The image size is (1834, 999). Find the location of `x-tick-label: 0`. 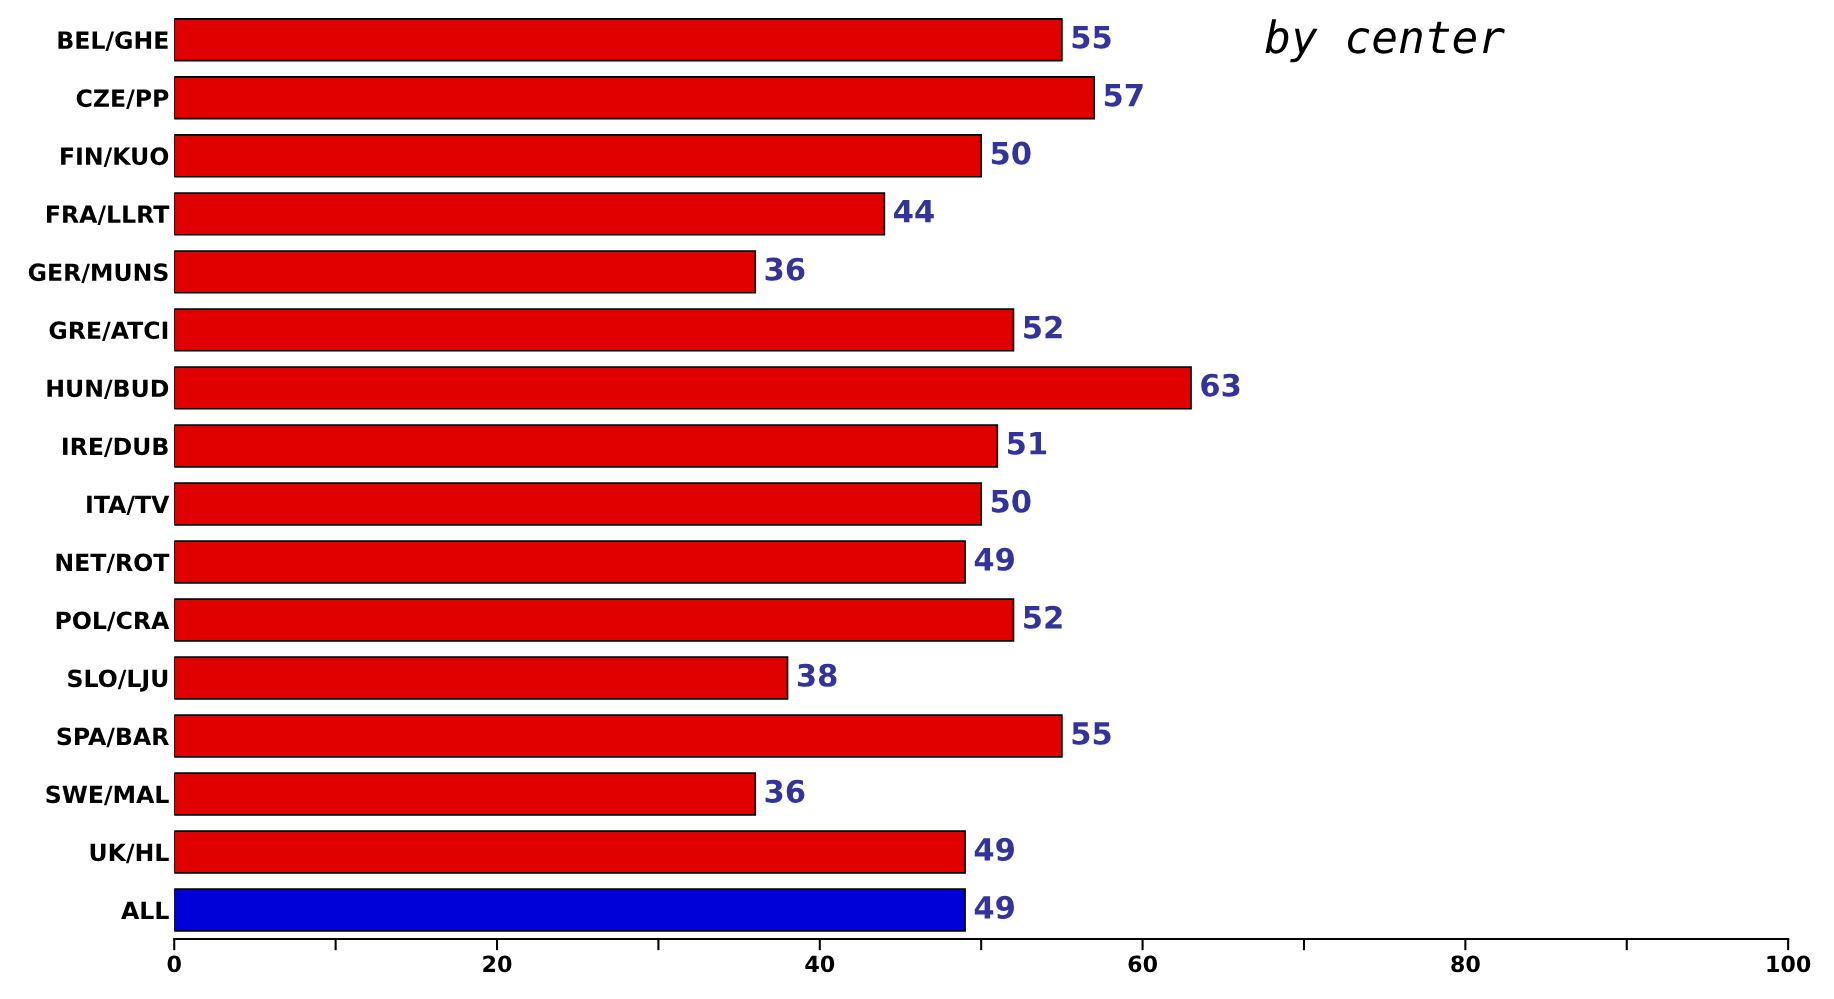

x-tick-label: 0 is located at coordinates (174, 964).